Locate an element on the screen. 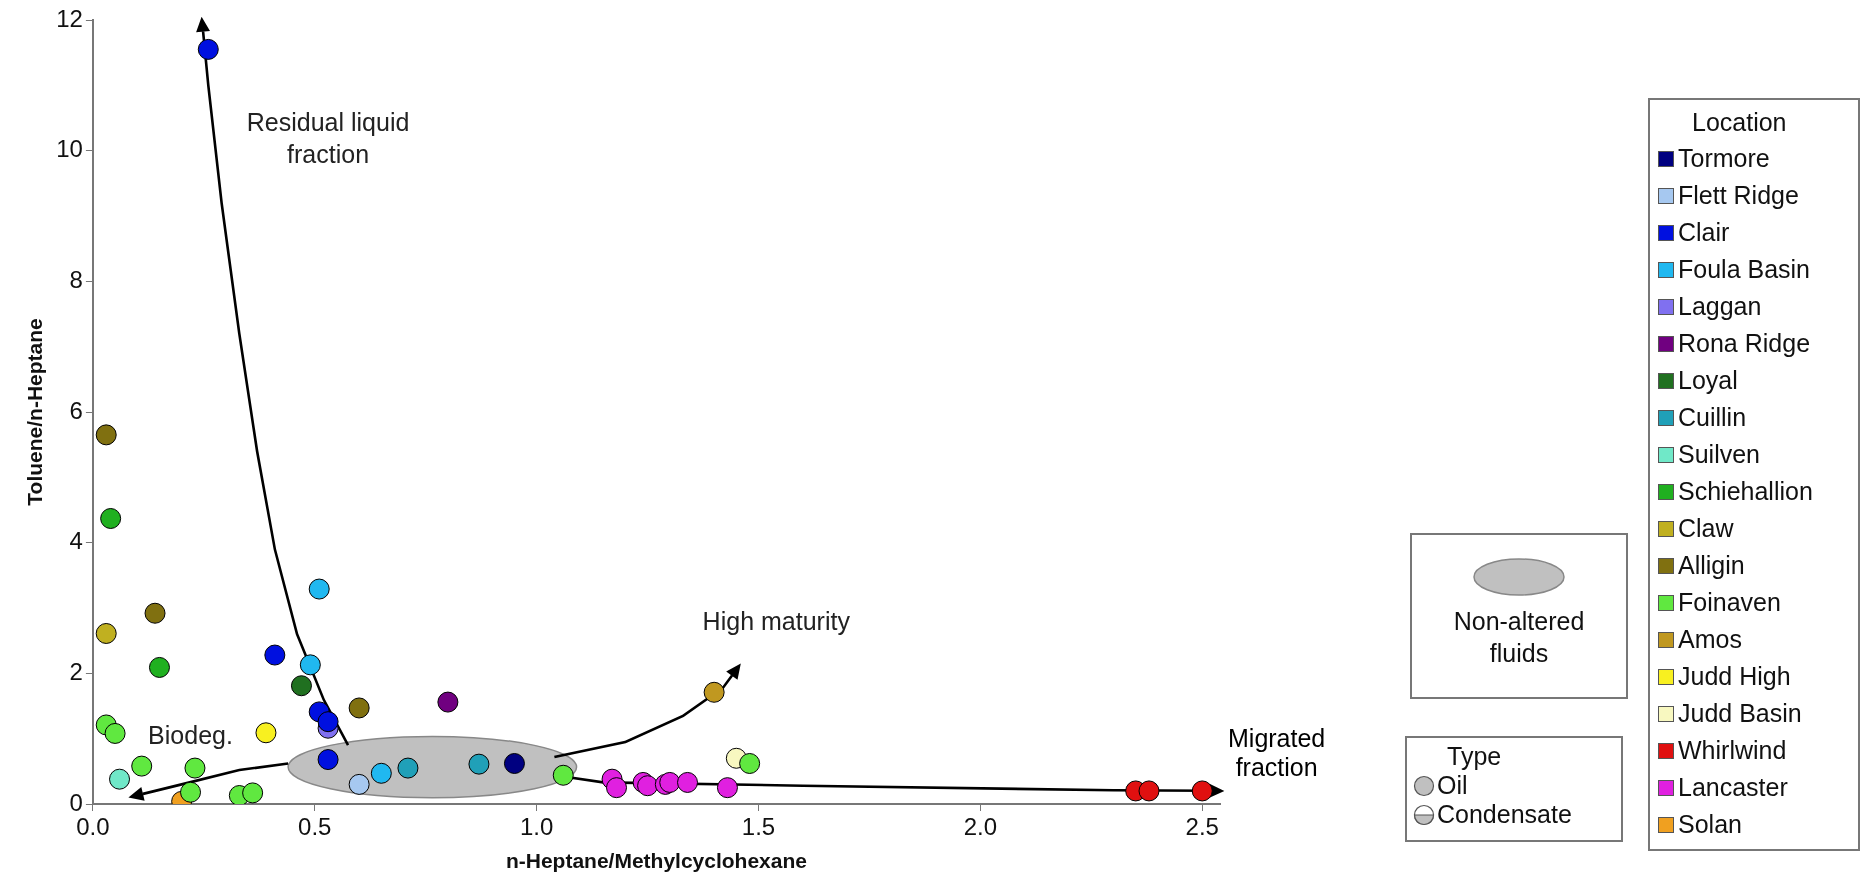  x-tick-label: 2.0 is located at coordinates (980, 827).